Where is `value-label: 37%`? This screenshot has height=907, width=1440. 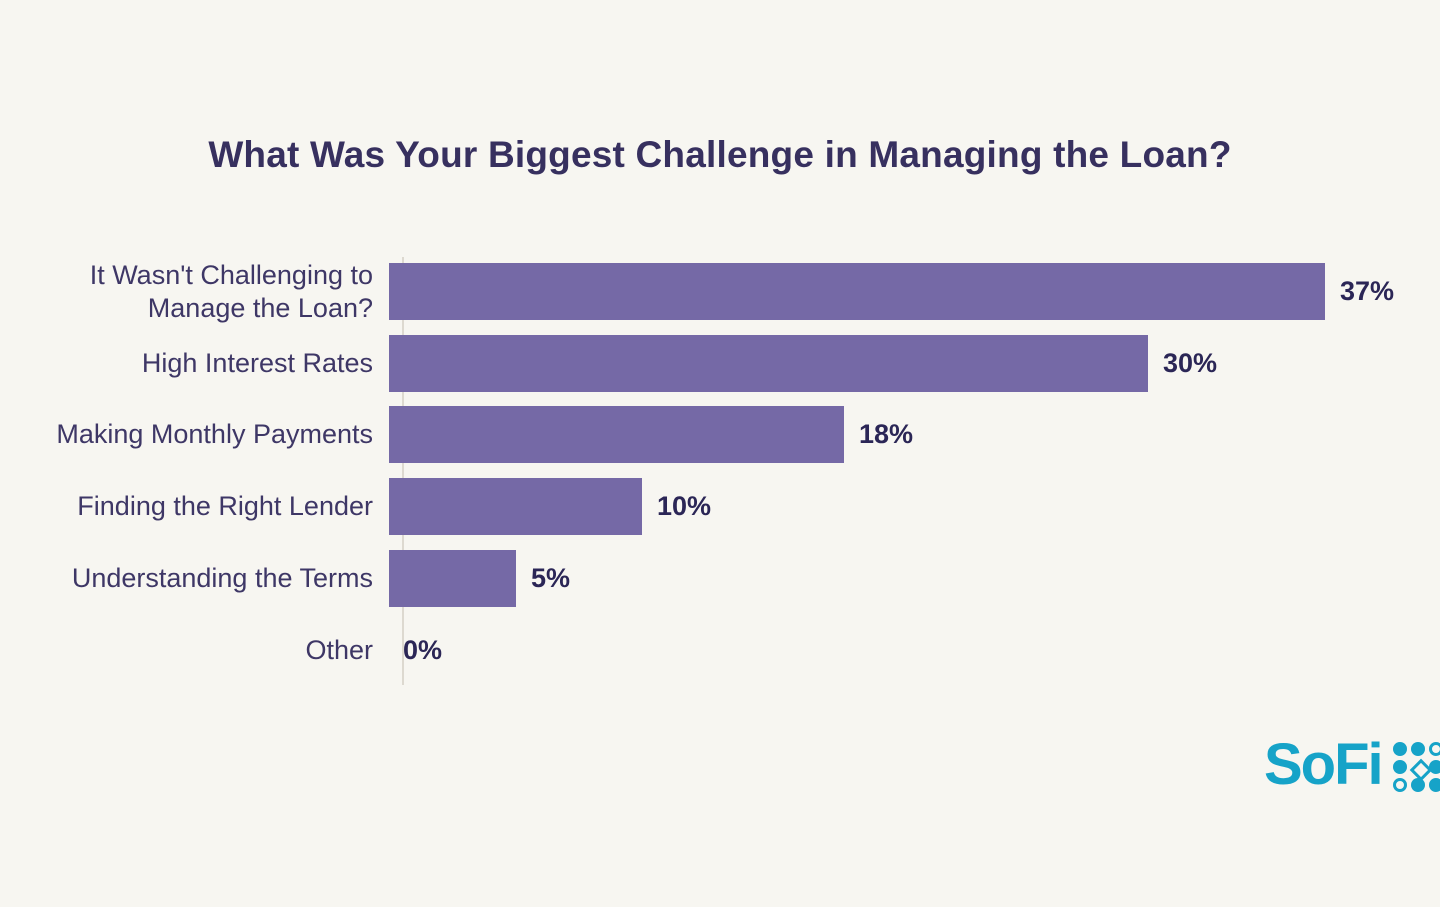
value-label: 37% is located at coordinates (1367, 291).